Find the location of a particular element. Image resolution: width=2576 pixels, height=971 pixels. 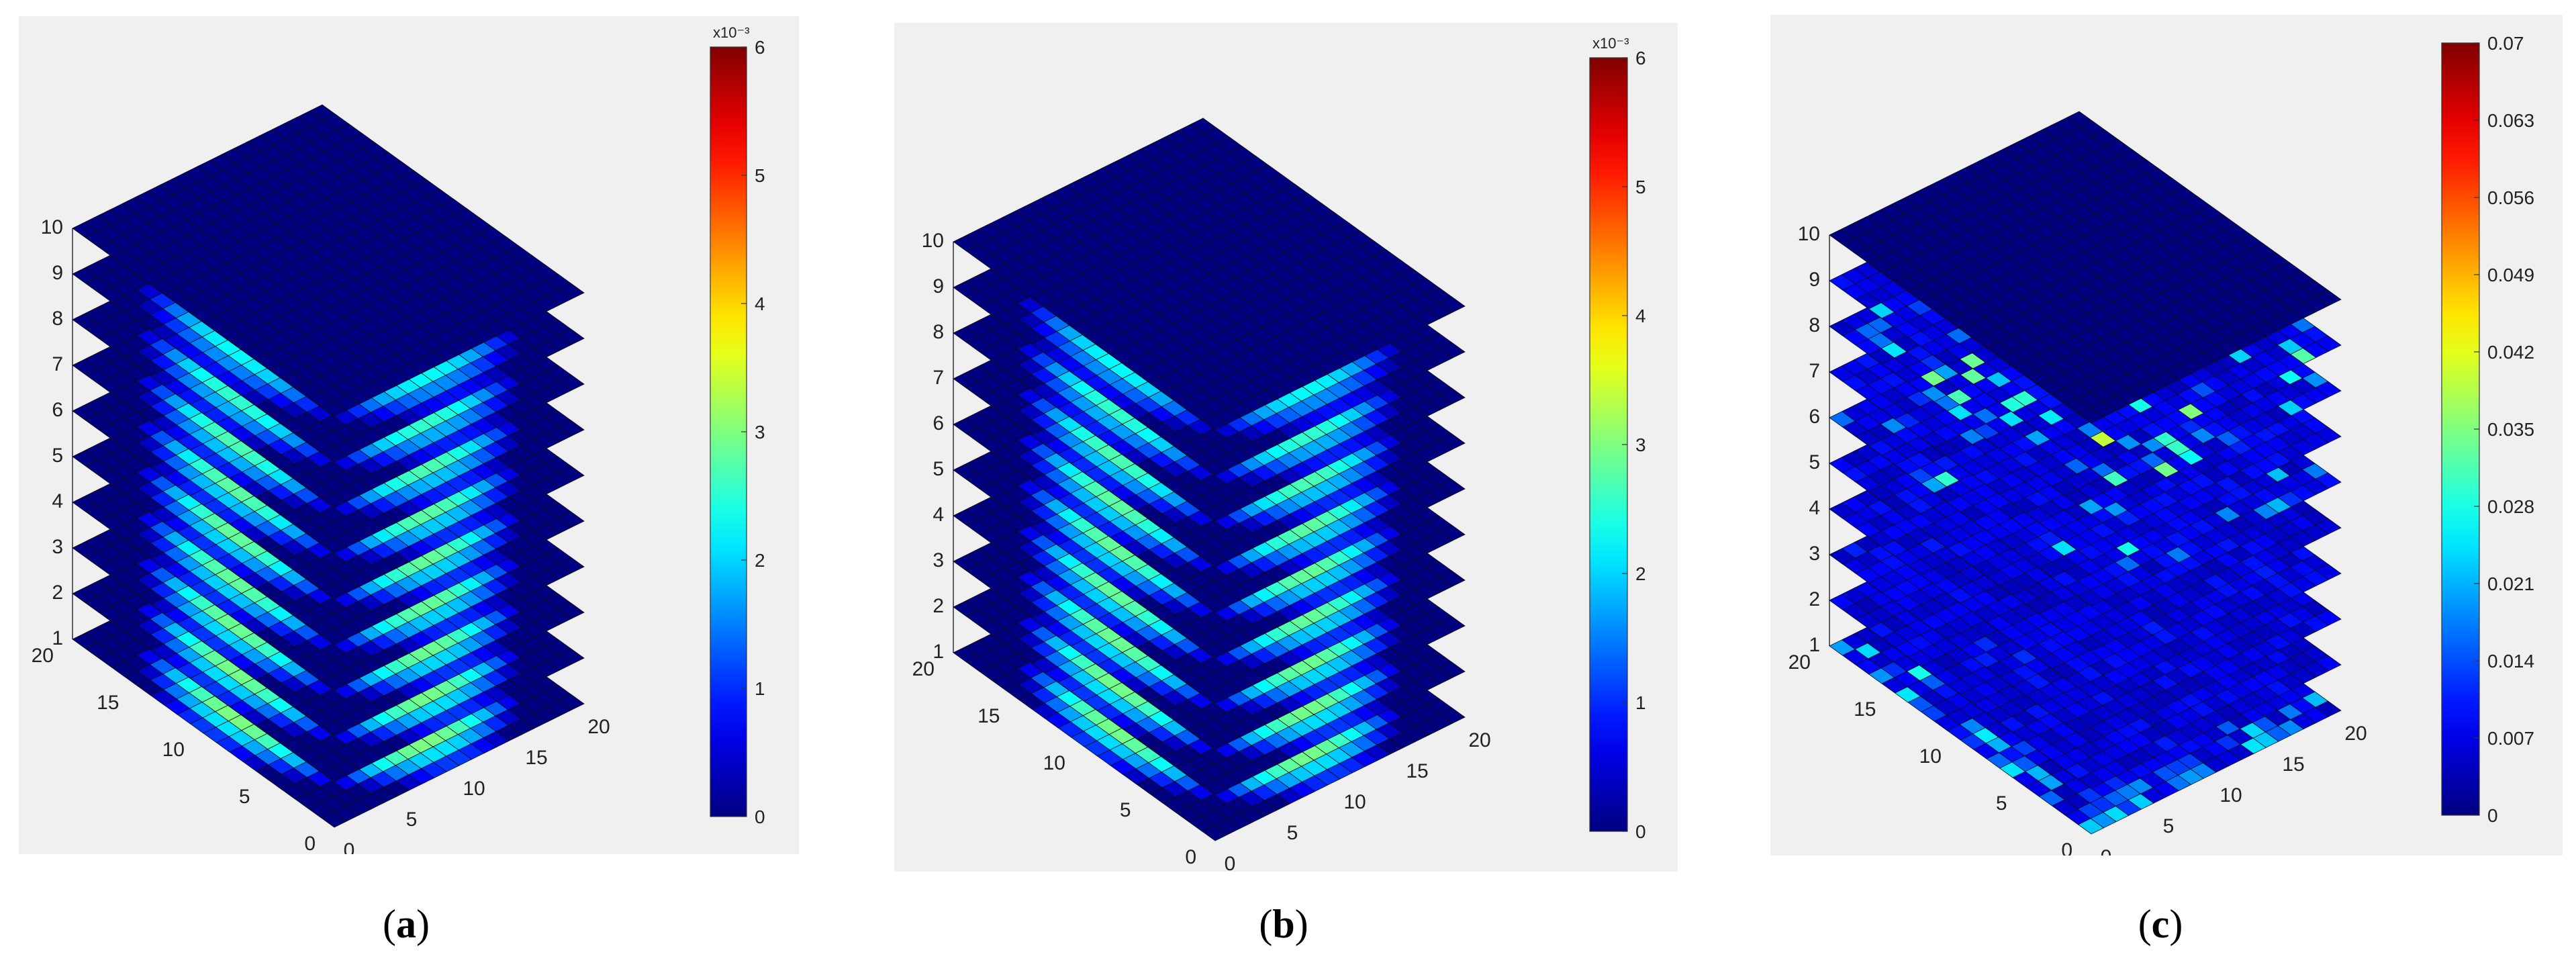

z-tick-label: 9 is located at coordinates (57, 273).